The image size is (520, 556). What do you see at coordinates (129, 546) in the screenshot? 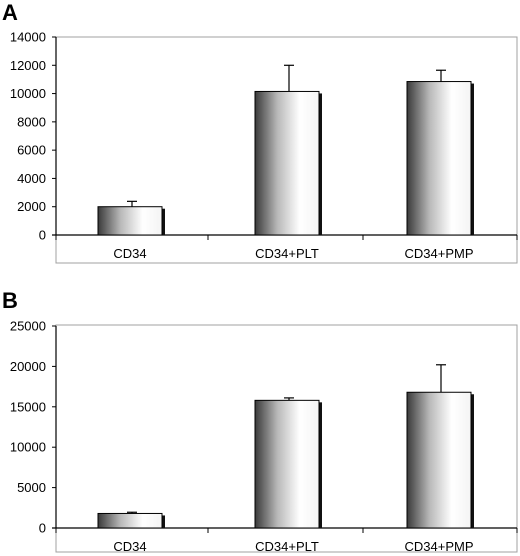
I see `panel-b-category-label-cd34: CD34` at bounding box center [129, 546].